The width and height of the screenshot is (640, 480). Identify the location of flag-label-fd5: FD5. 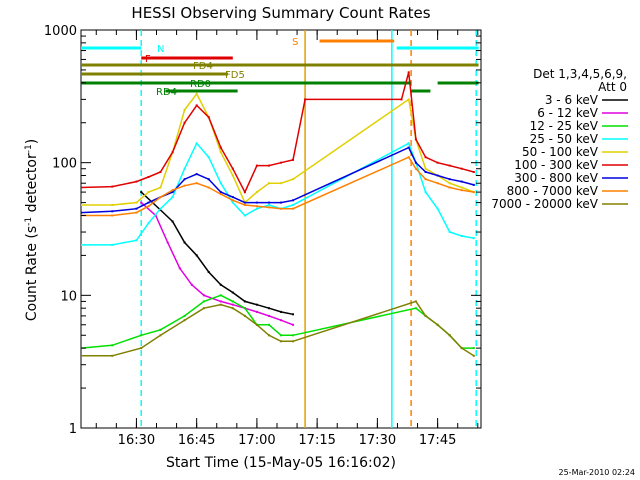
(235, 75).